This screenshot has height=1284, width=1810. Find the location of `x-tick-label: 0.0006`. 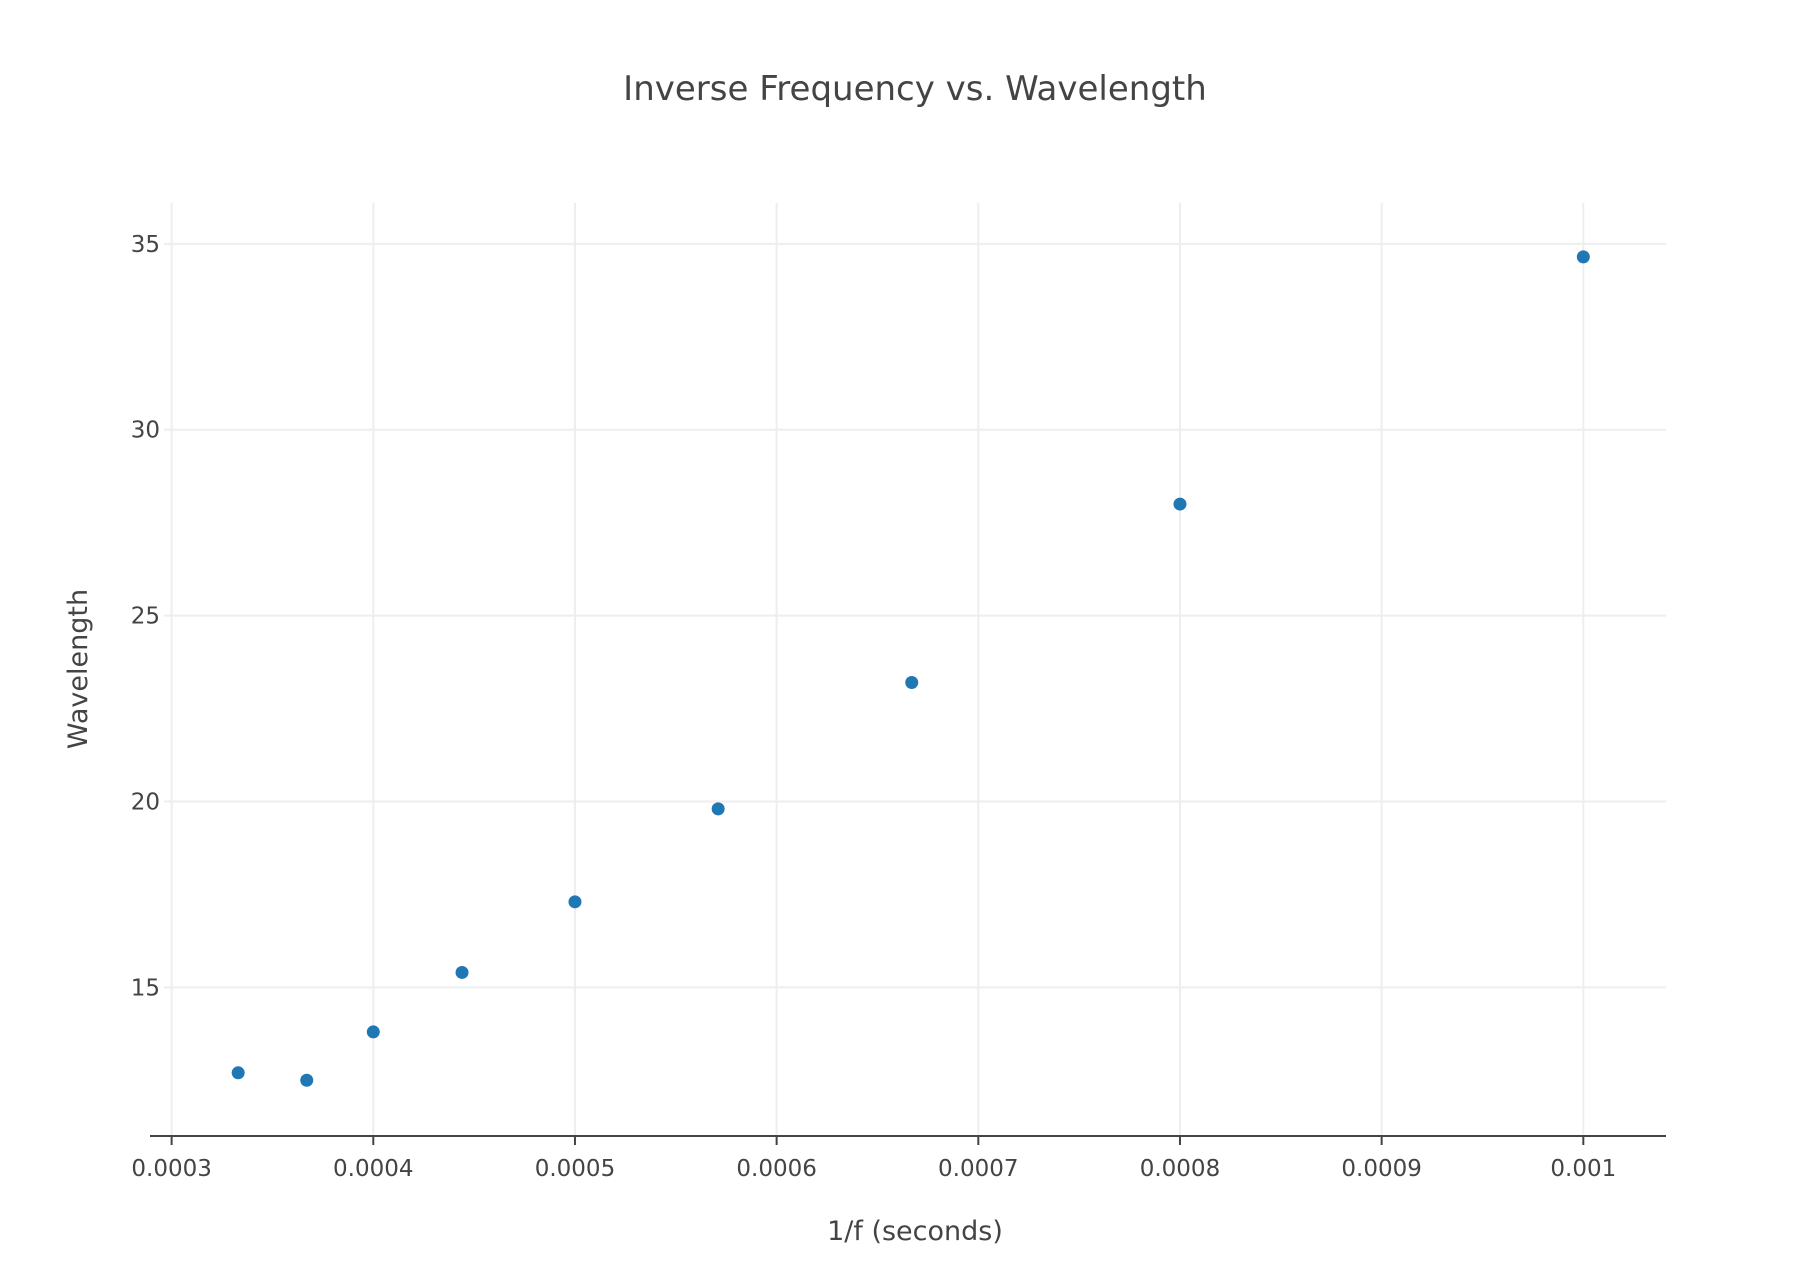

x-tick-label: 0.0006 is located at coordinates (776, 1169).